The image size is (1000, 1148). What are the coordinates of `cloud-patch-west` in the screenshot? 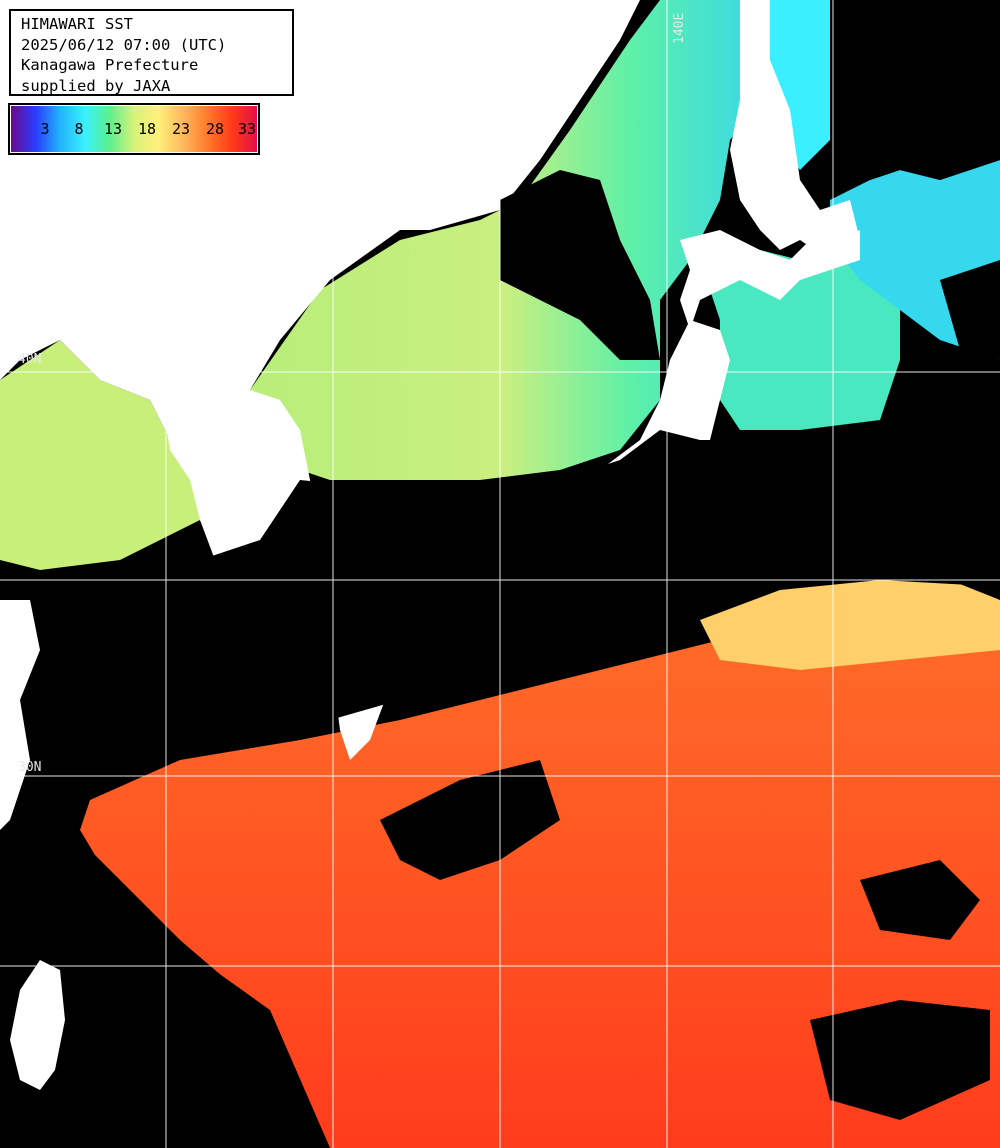 It's located at (165, 989).